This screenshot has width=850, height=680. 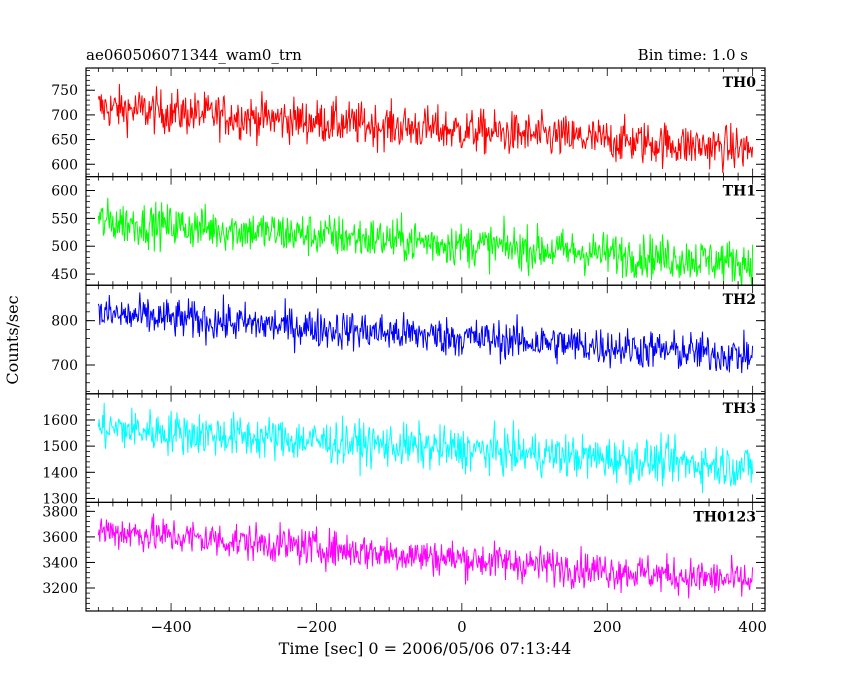 I want to click on y-tick-label: 550, so click(x=64, y=219).